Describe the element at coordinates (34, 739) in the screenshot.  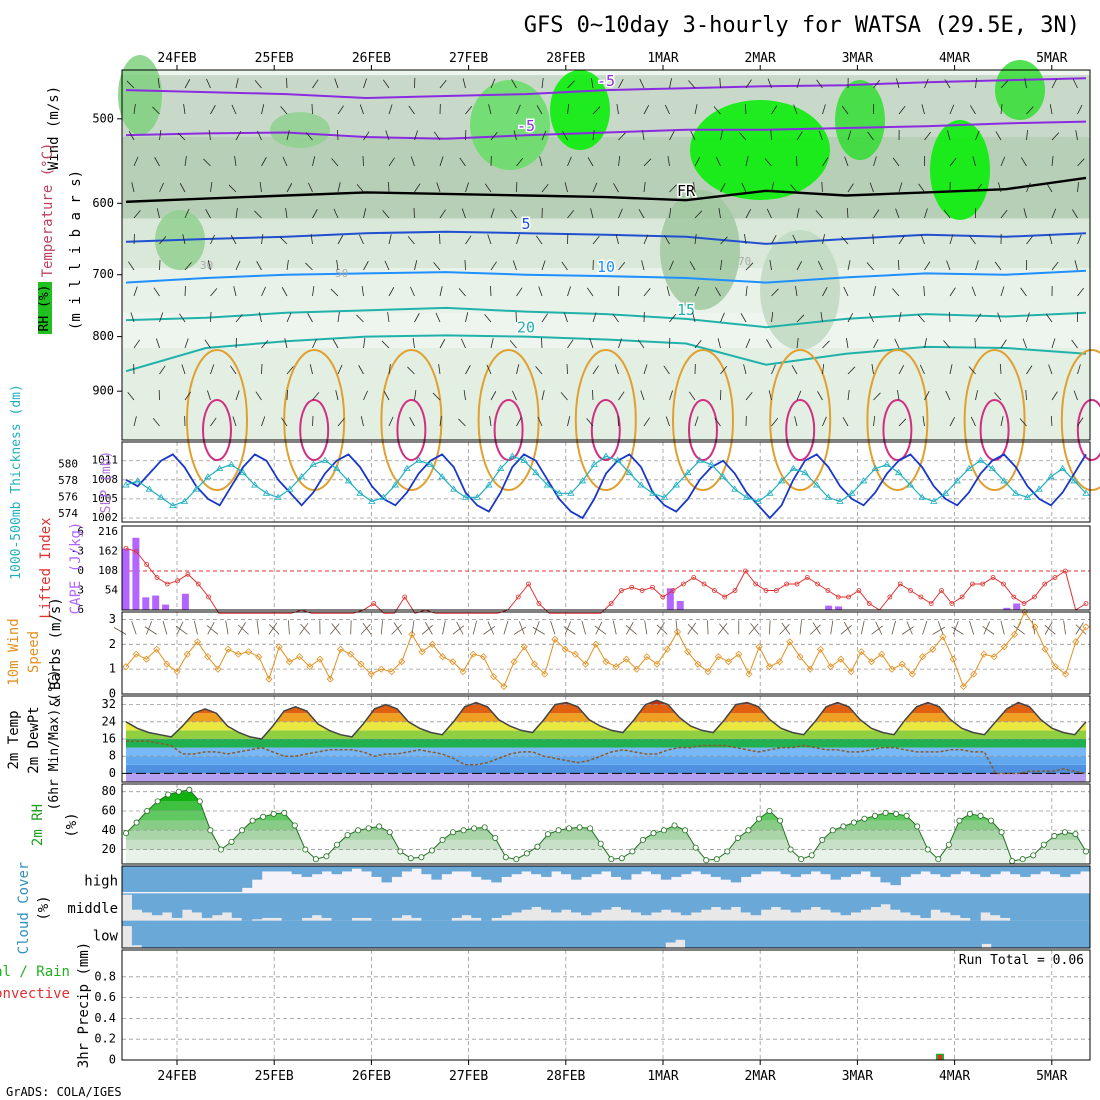
I see `dewpt-axis-label: 2m DewPt` at that location.